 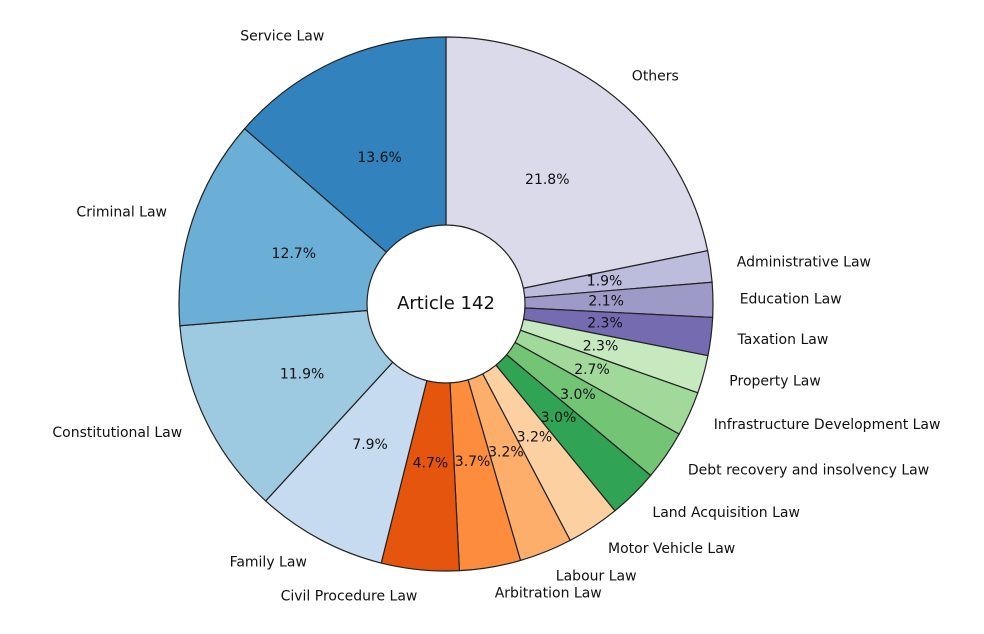 What do you see at coordinates (431, 463) in the screenshot?
I see `pie-percent-label: 4.7%` at bounding box center [431, 463].